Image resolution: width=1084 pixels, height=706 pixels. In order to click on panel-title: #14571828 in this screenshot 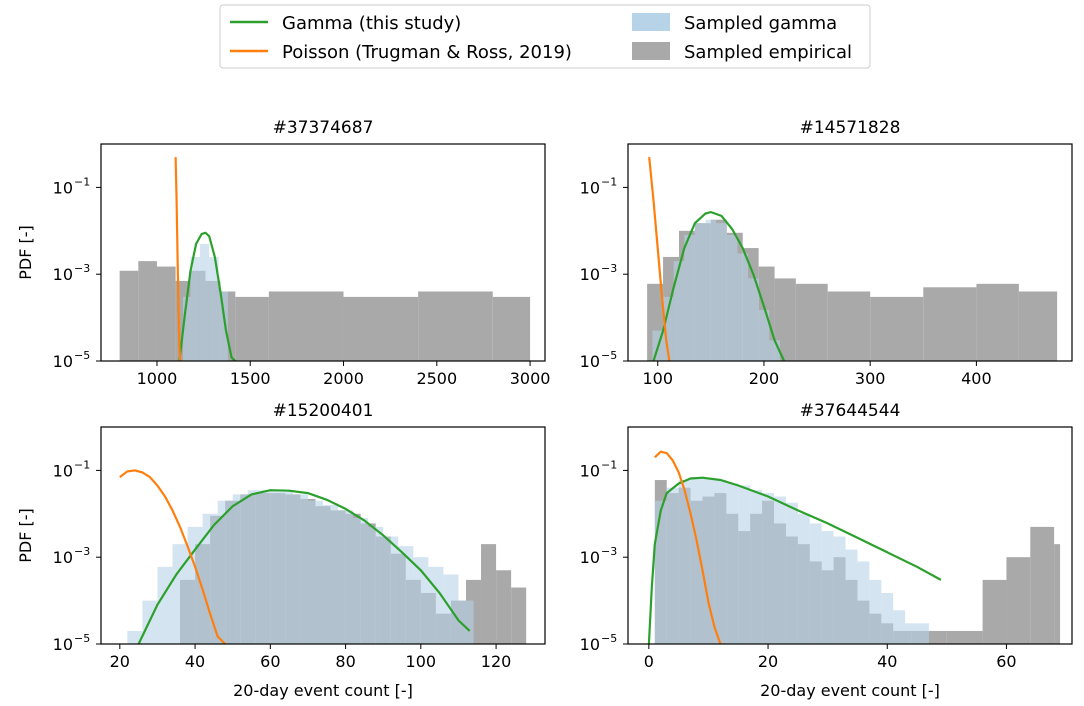, I will do `click(850, 128)`.